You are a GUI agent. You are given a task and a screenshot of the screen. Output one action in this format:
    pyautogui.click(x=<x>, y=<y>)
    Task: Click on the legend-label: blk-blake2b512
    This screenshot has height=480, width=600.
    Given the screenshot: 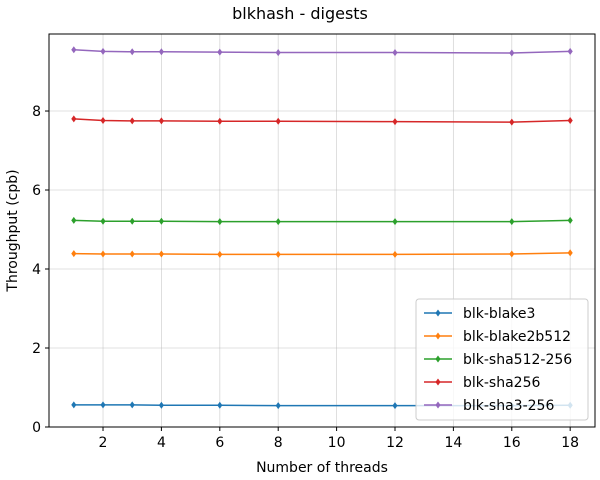 What is the action you would take?
    pyautogui.click(x=517, y=337)
    